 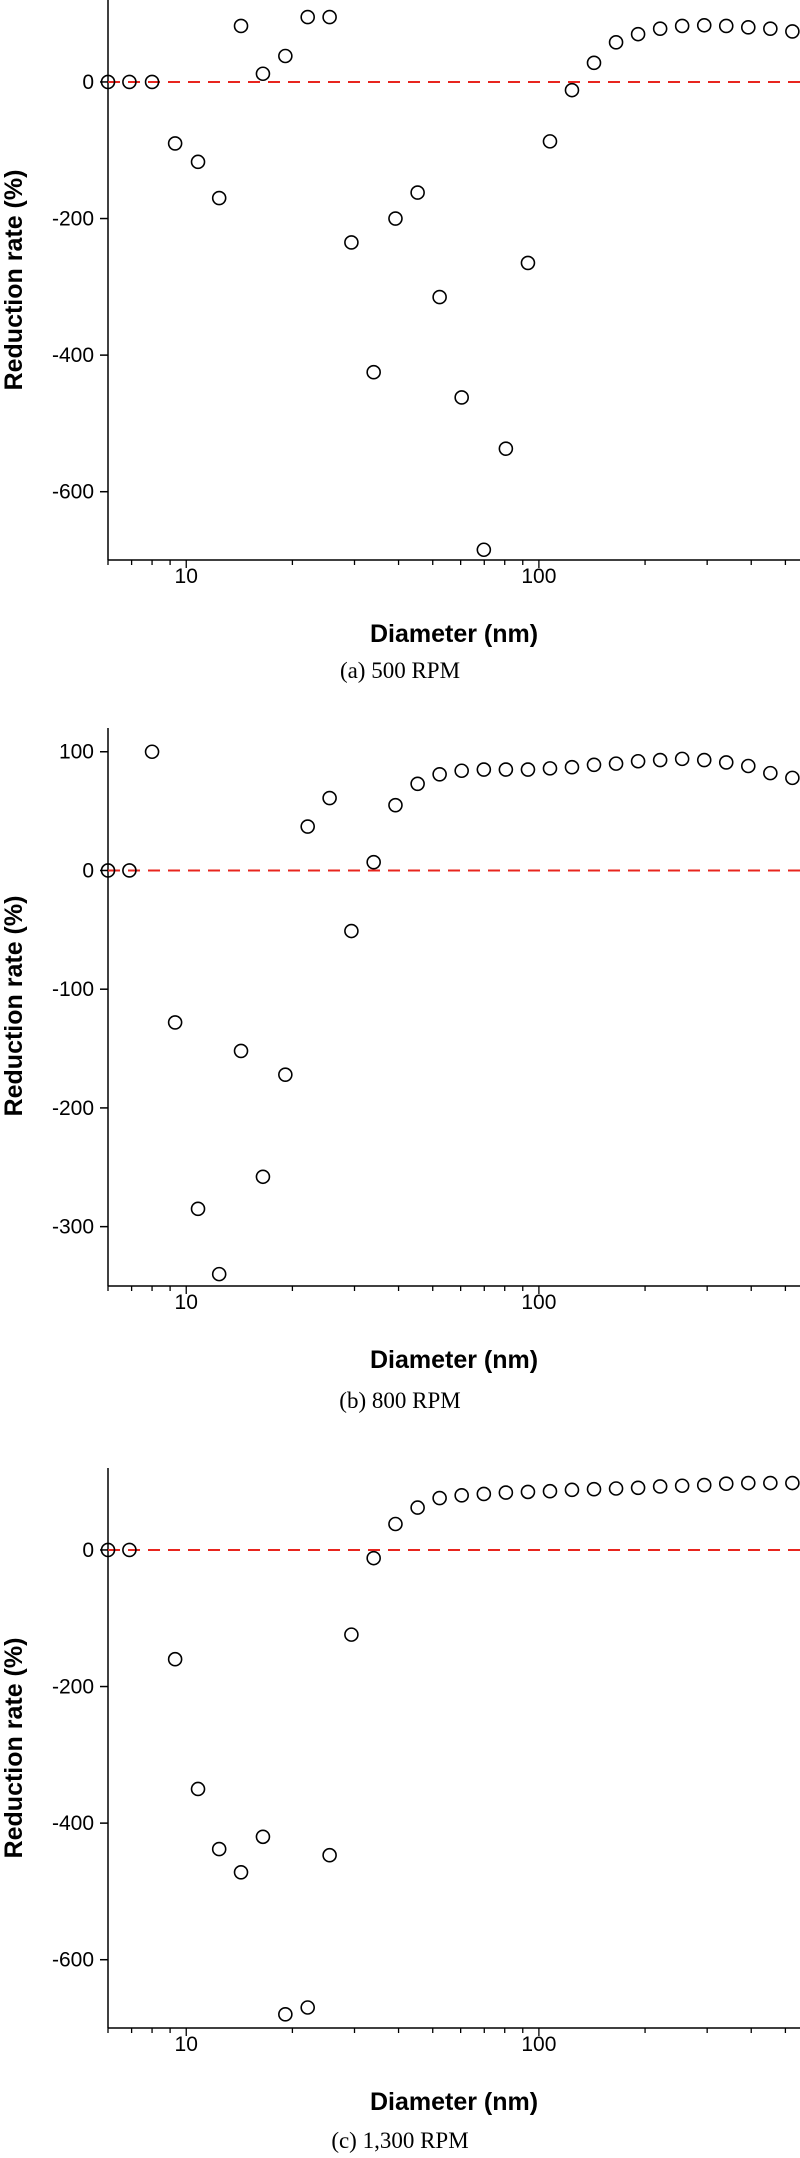 I want to click on y-tick-label: -400, so click(x=73, y=355).